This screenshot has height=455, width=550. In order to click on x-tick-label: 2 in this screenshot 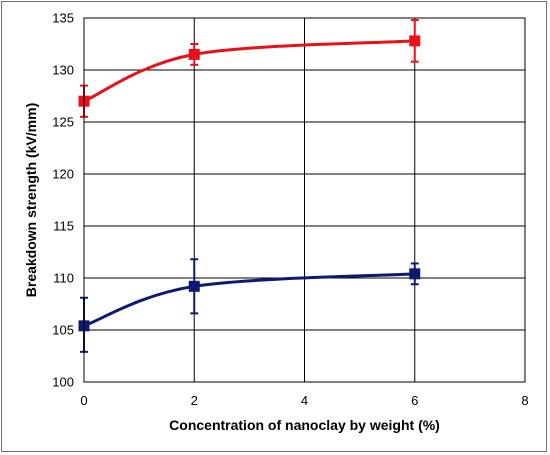, I will do `click(194, 400)`.